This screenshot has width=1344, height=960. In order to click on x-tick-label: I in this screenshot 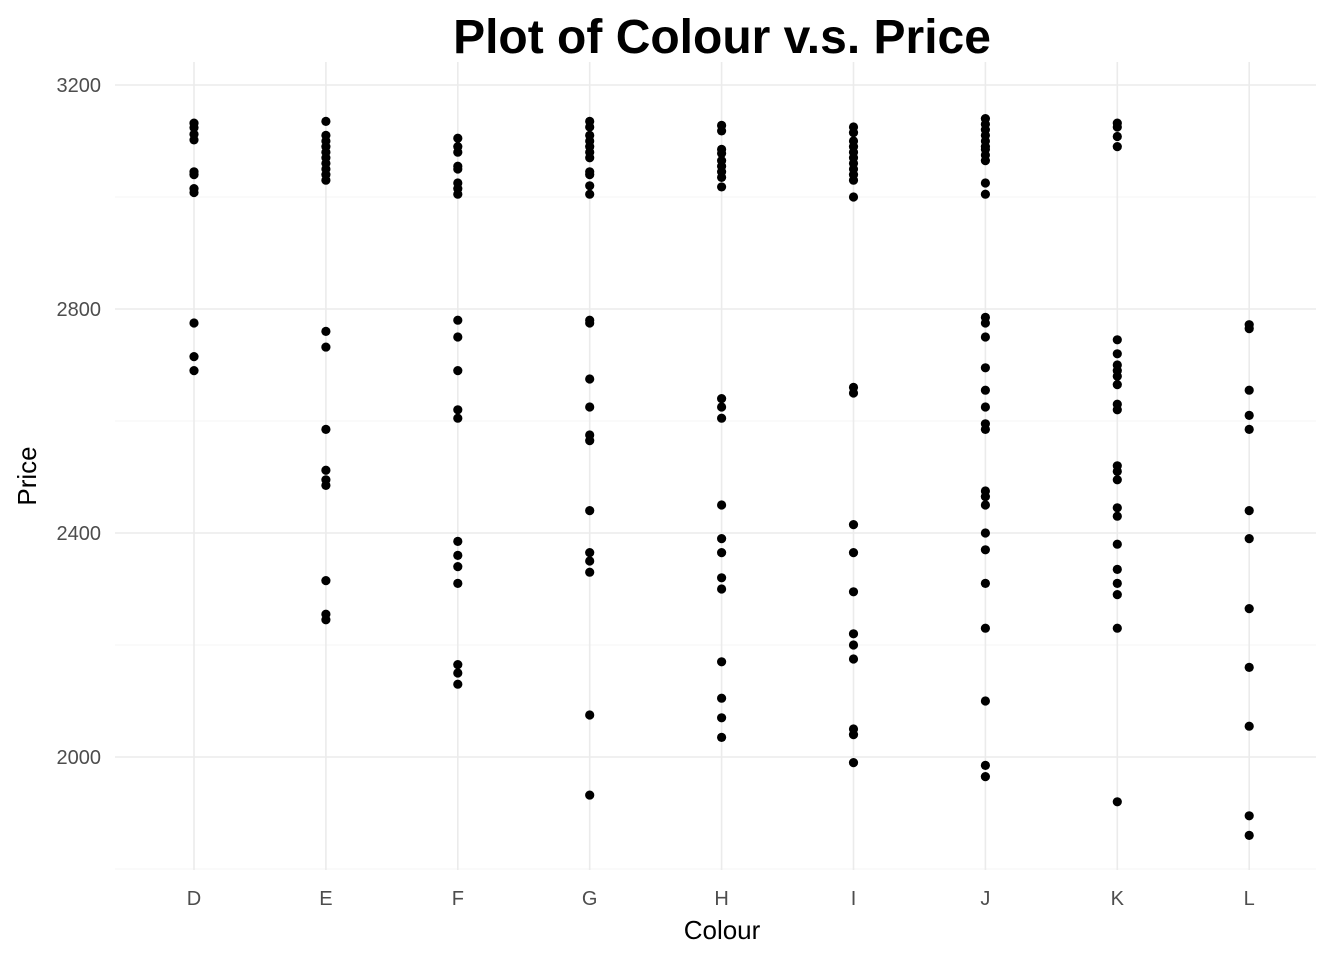, I will do `click(854, 899)`.